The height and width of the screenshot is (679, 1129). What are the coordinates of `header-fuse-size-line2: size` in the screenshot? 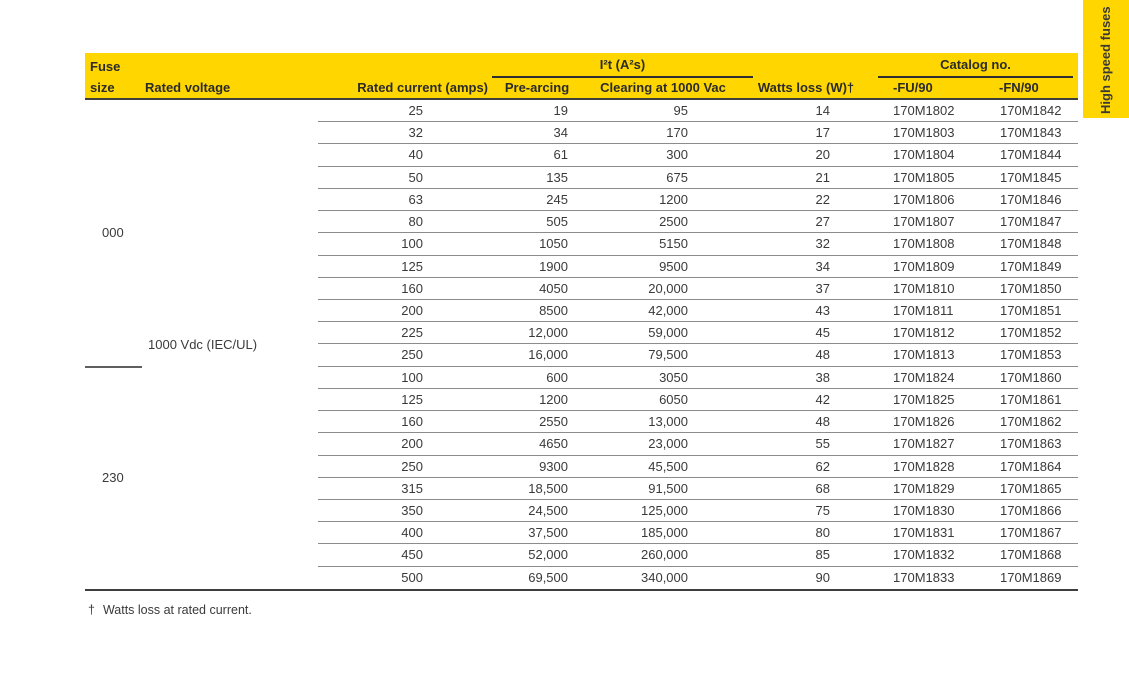 It's located at (102, 87).